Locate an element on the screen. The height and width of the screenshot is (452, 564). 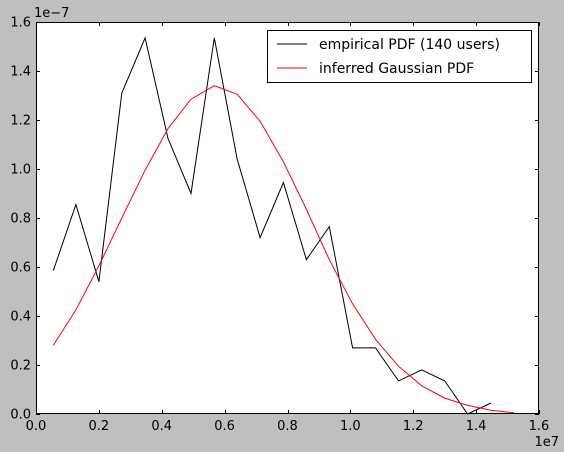
y-tick-label: 0.8 is located at coordinates (20, 219).